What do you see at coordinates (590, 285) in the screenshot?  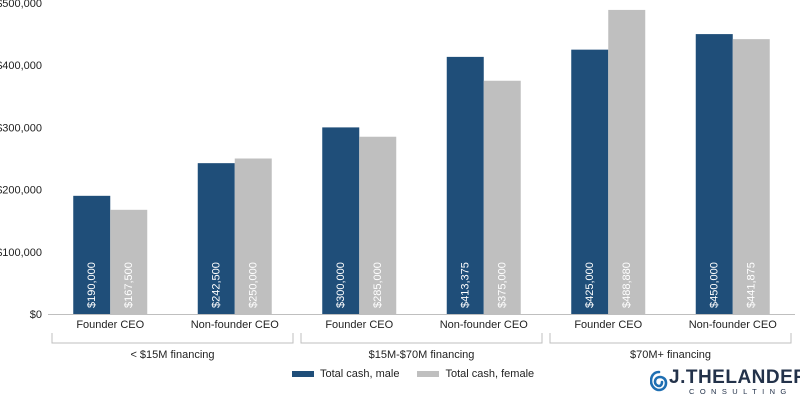 I see `data-label: $425,000` at bounding box center [590, 285].